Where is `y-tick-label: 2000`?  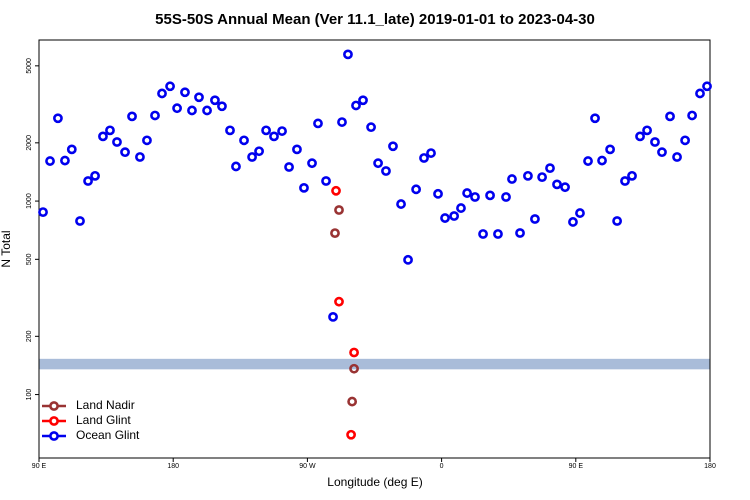
y-tick-label: 2000 is located at coordinates (29, 143).